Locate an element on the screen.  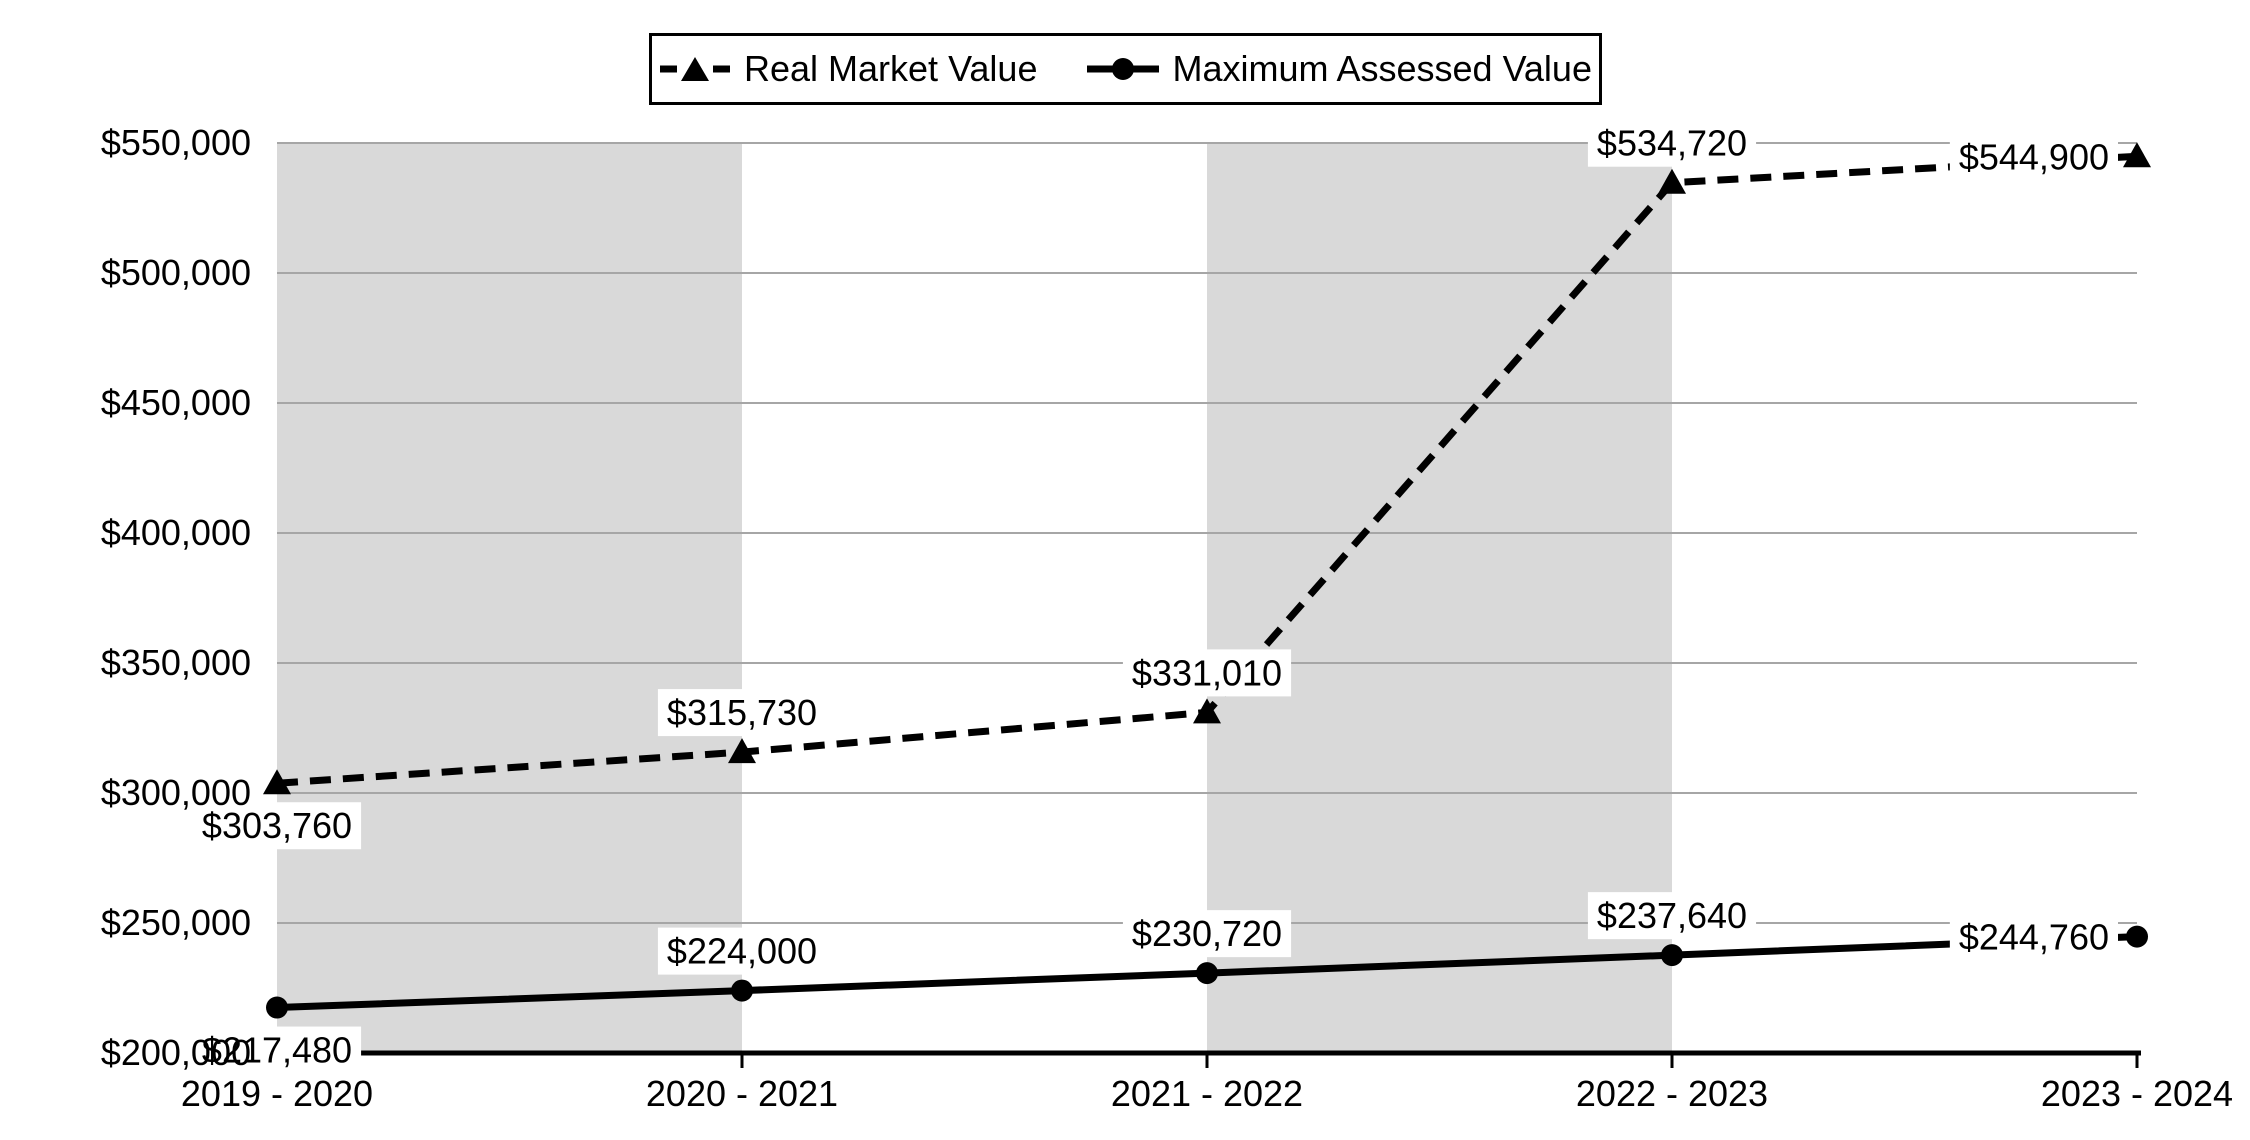
y-axis-label: $250,000 is located at coordinates (176, 922).